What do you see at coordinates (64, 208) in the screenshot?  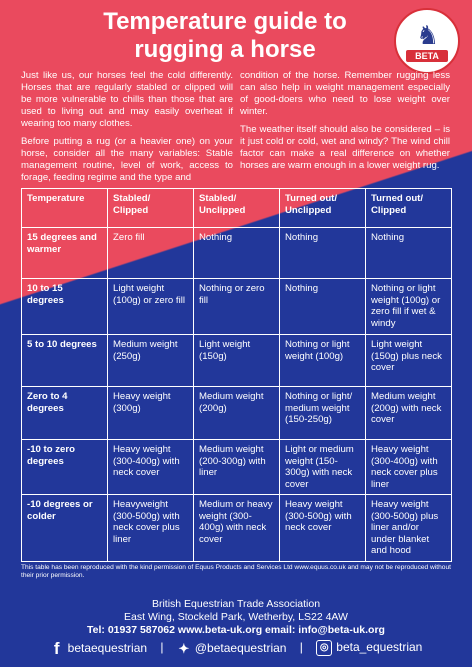 I see `header-temperature: Temperature` at bounding box center [64, 208].